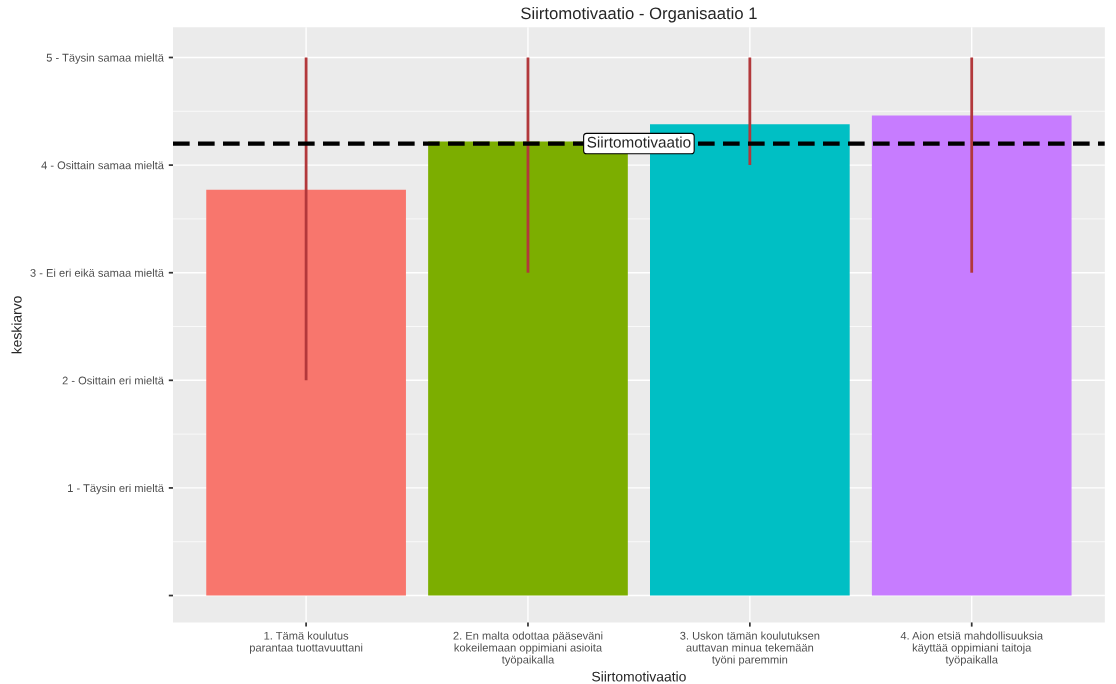 Image resolution: width=1116 pixels, height=684 pixels. What do you see at coordinates (639, 142) in the screenshot?
I see `ref-line-label: Siirtomotivaatio` at bounding box center [639, 142].